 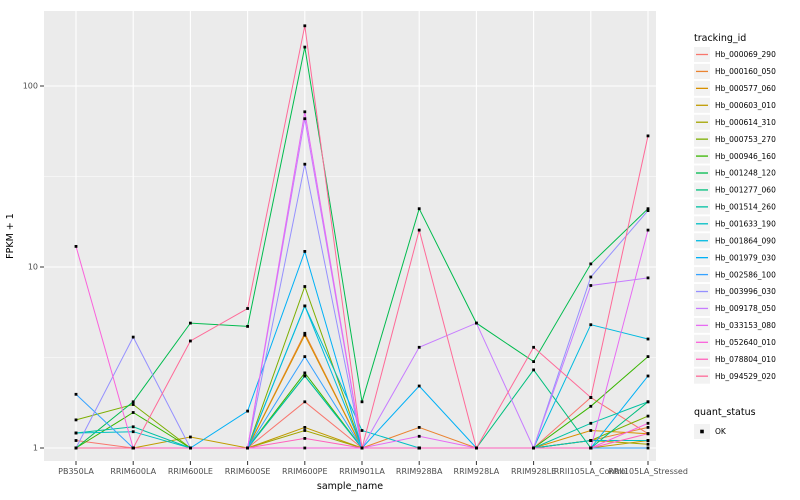 I want to click on x-tick-label-RRIM600LA: RRIM600LA, so click(x=133, y=471).